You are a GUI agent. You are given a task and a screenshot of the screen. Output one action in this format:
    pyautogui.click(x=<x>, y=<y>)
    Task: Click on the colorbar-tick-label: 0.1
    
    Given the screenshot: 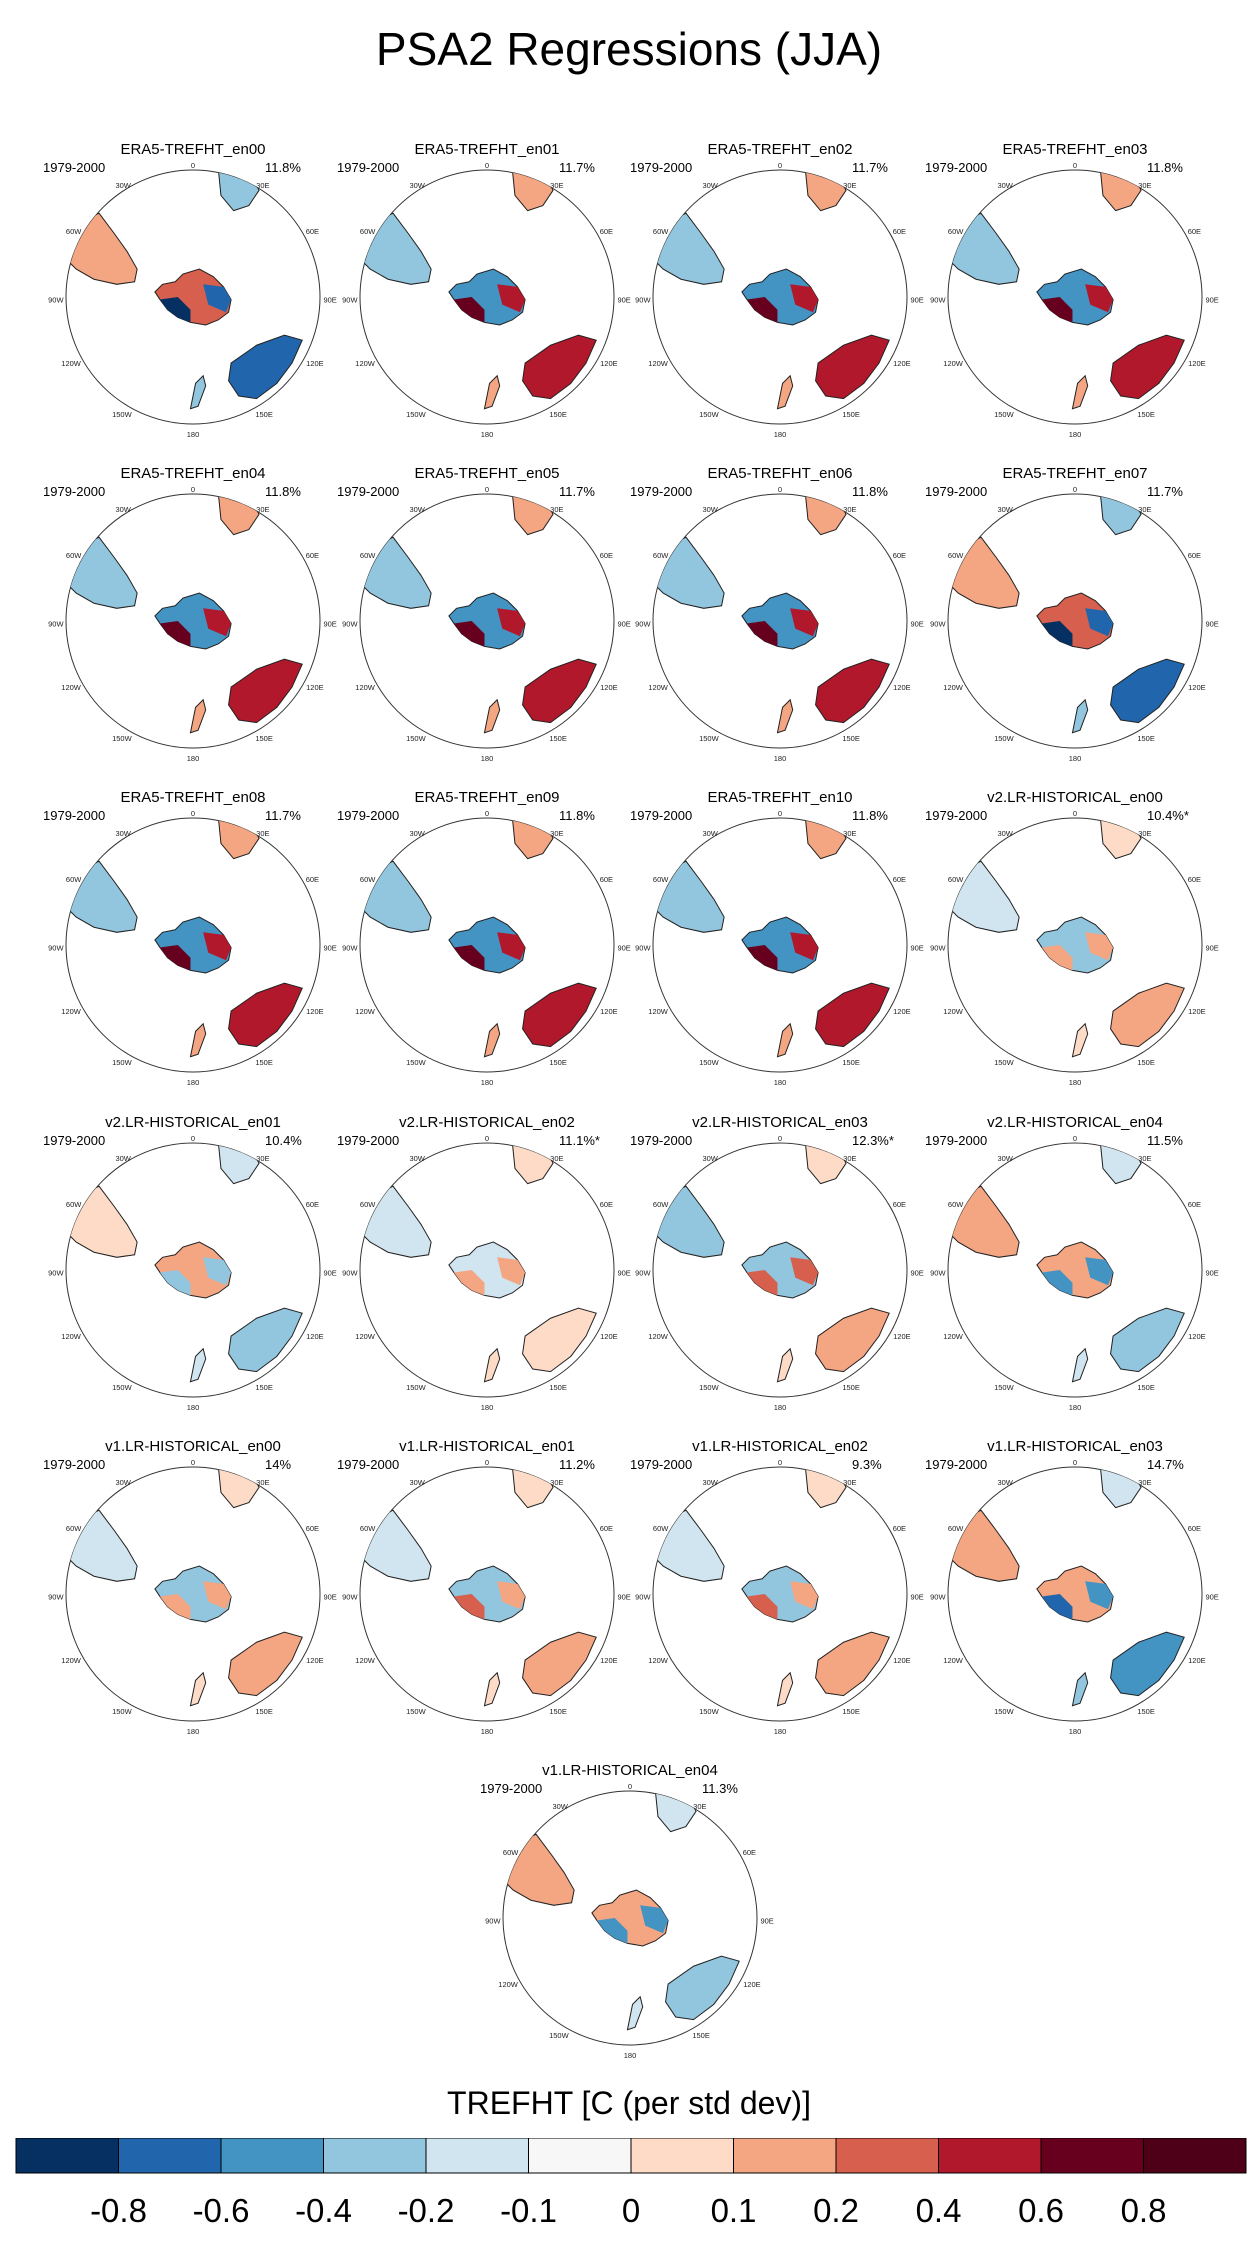 What is the action you would take?
    pyautogui.click(x=734, y=2210)
    